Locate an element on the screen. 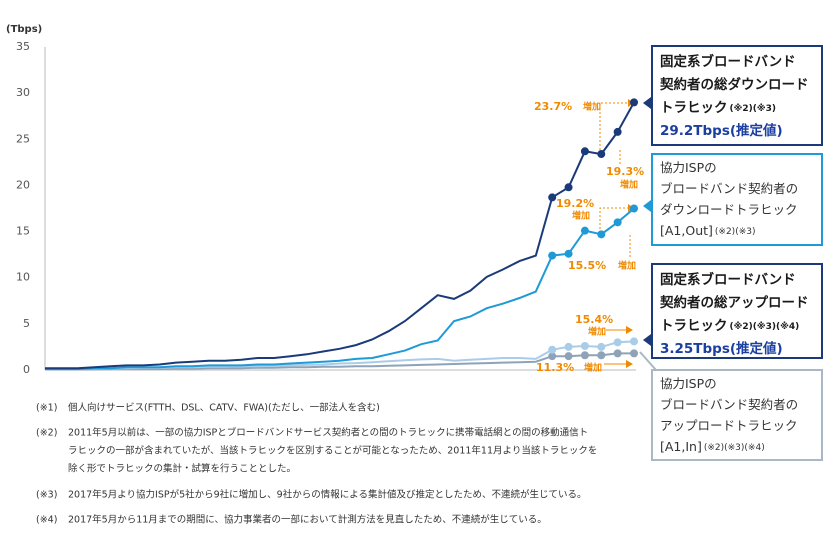 This screenshot has height=550, width=840. callout-line: トラヒック (※2)(※3) is located at coordinates (718, 108).